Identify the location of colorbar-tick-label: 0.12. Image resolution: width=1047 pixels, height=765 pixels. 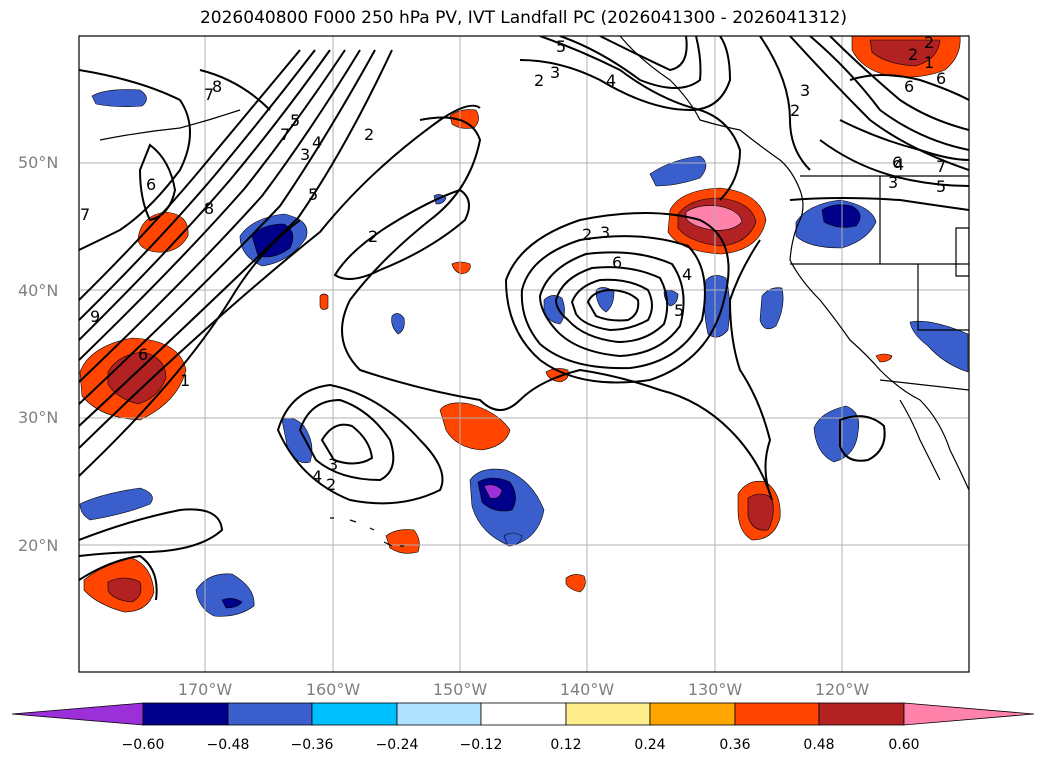
(566, 745).